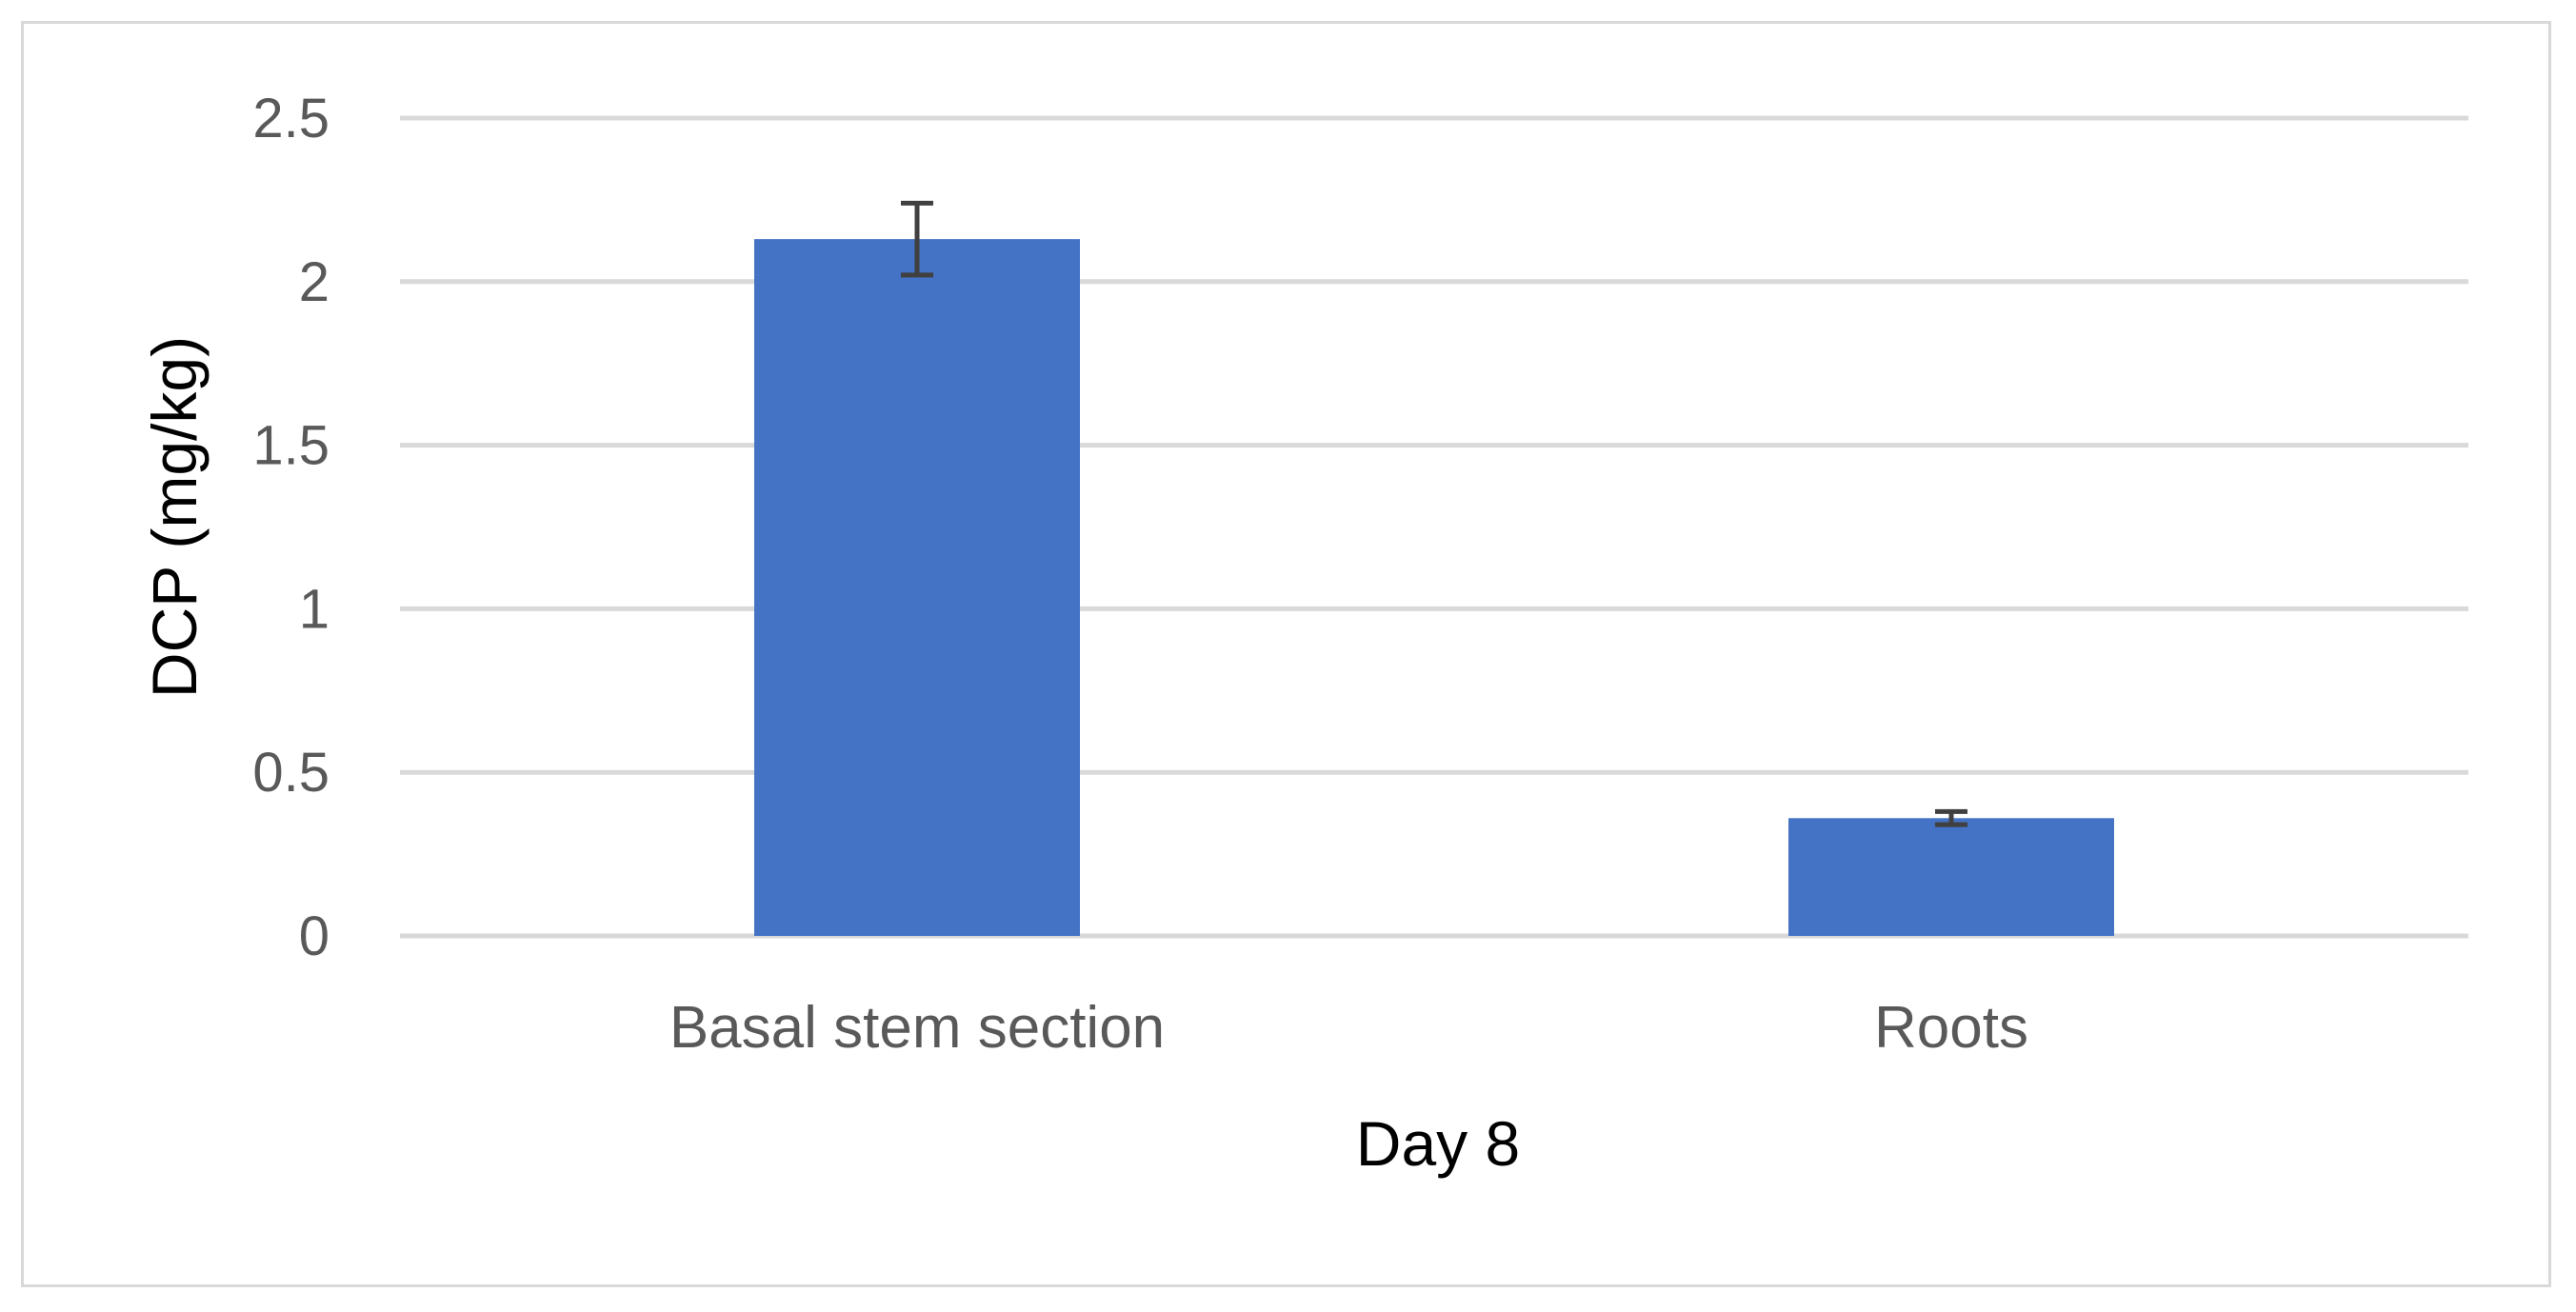 Image resolution: width=2576 pixels, height=1312 pixels. What do you see at coordinates (917, 587) in the screenshot?
I see `bar-basal-stem-section` at bounding box center [917, 587].